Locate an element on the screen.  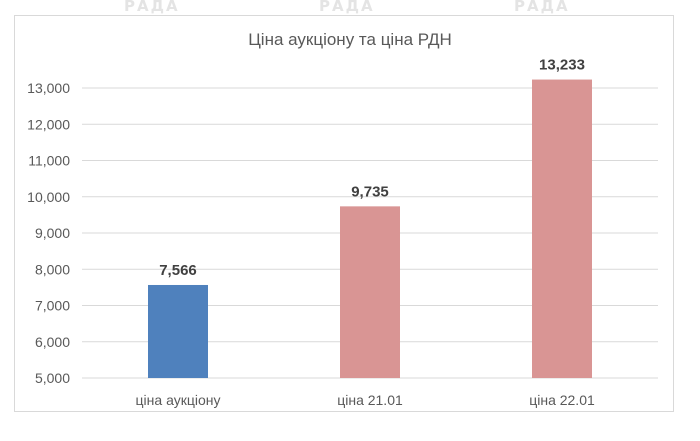
watermark-row: РАДА РАДА РАДА is located at coordinates (350, 8).